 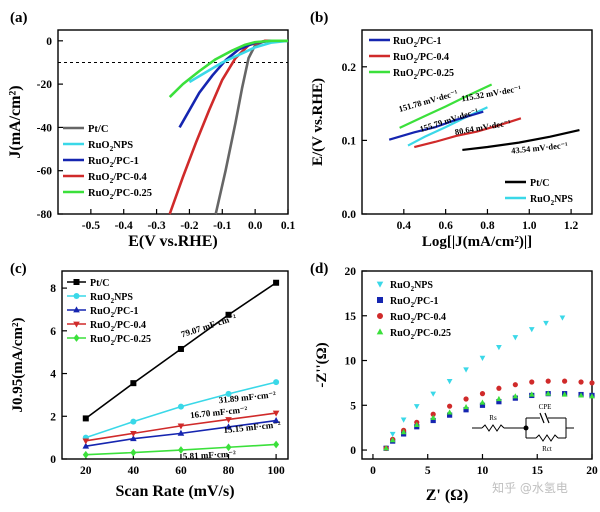 I want to click on slope-label: 151.78 mV·dec⁻¹, so click(x=428, y=100).